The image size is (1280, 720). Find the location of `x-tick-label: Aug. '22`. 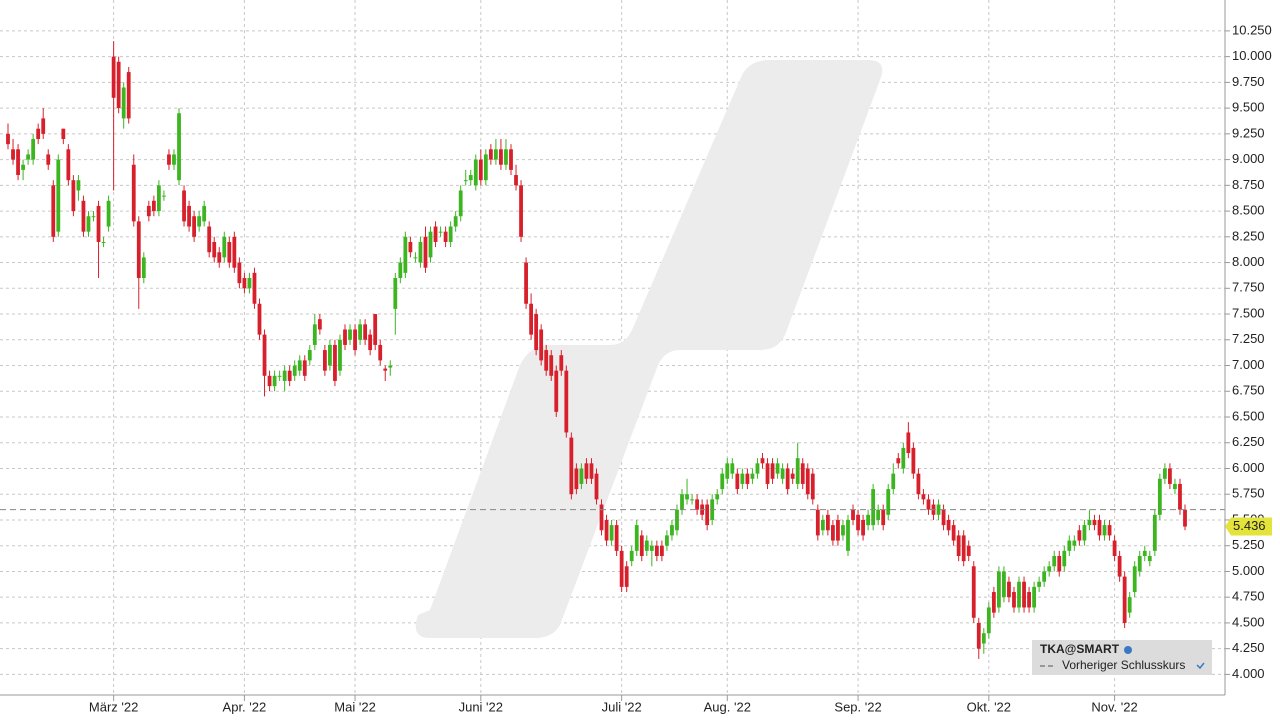

x-tick-label: Aug. '22 is located at coordinates (727, 706).